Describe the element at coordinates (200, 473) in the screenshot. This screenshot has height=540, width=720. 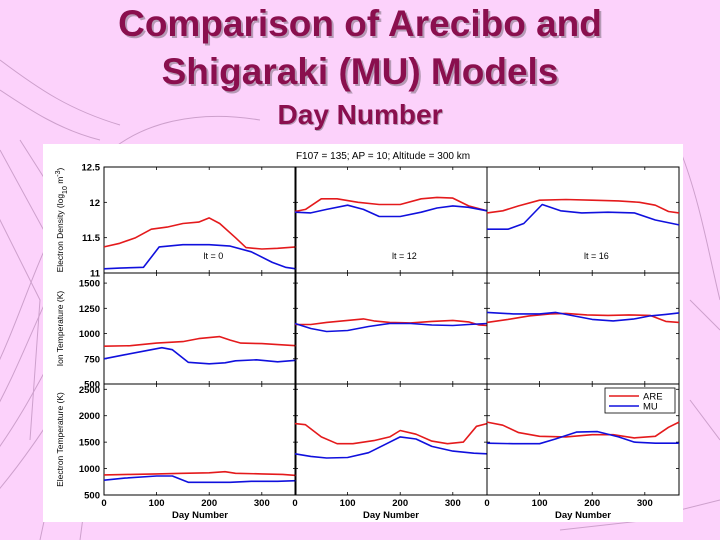
I see `series-line-are-r2-c0` at that location.